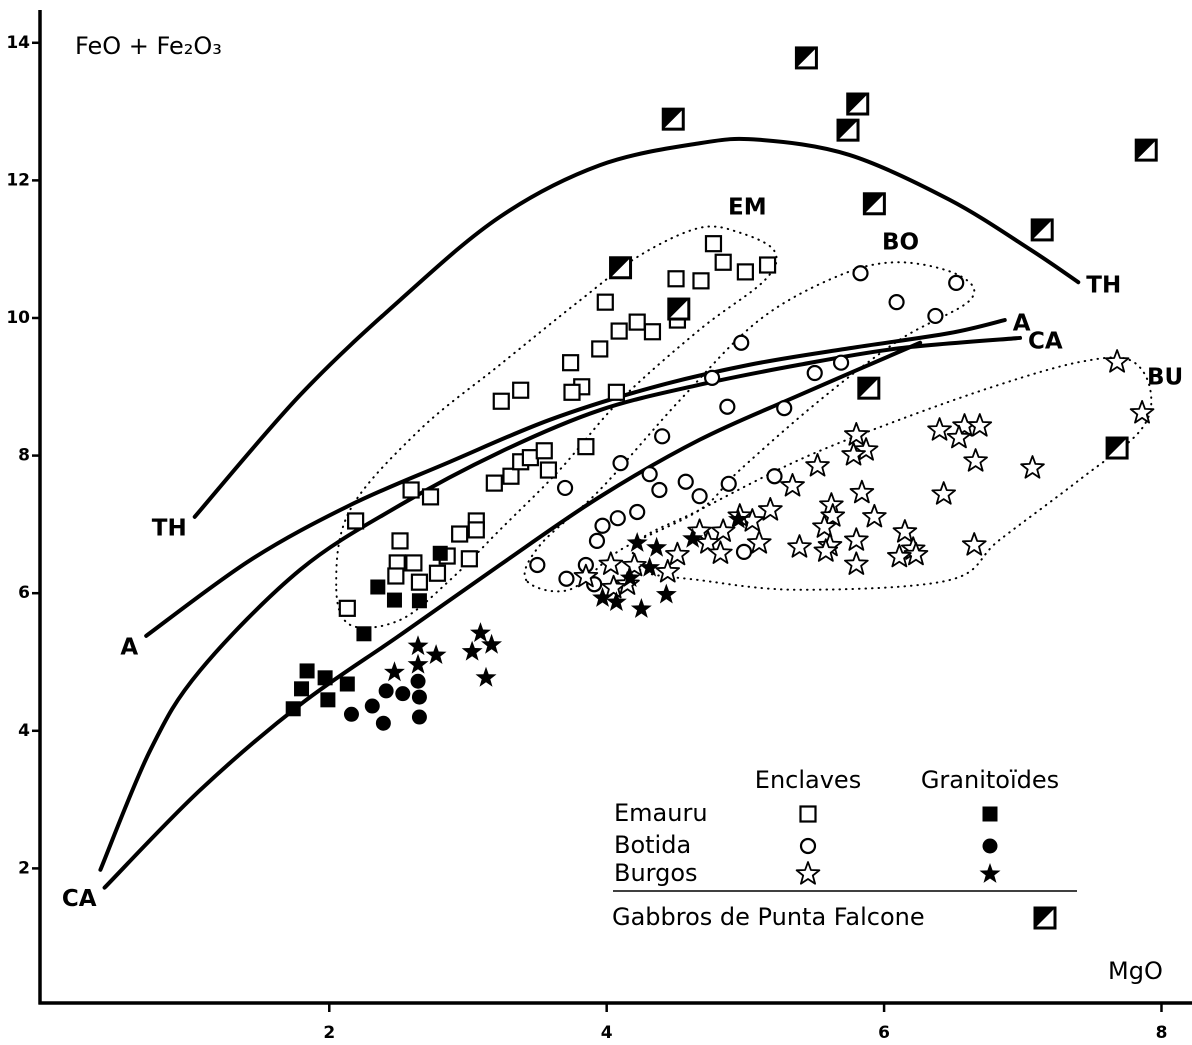 This screenshot has height=1045, width=1192. I want to click on x-tick-label: 4, so click(607, 1033).